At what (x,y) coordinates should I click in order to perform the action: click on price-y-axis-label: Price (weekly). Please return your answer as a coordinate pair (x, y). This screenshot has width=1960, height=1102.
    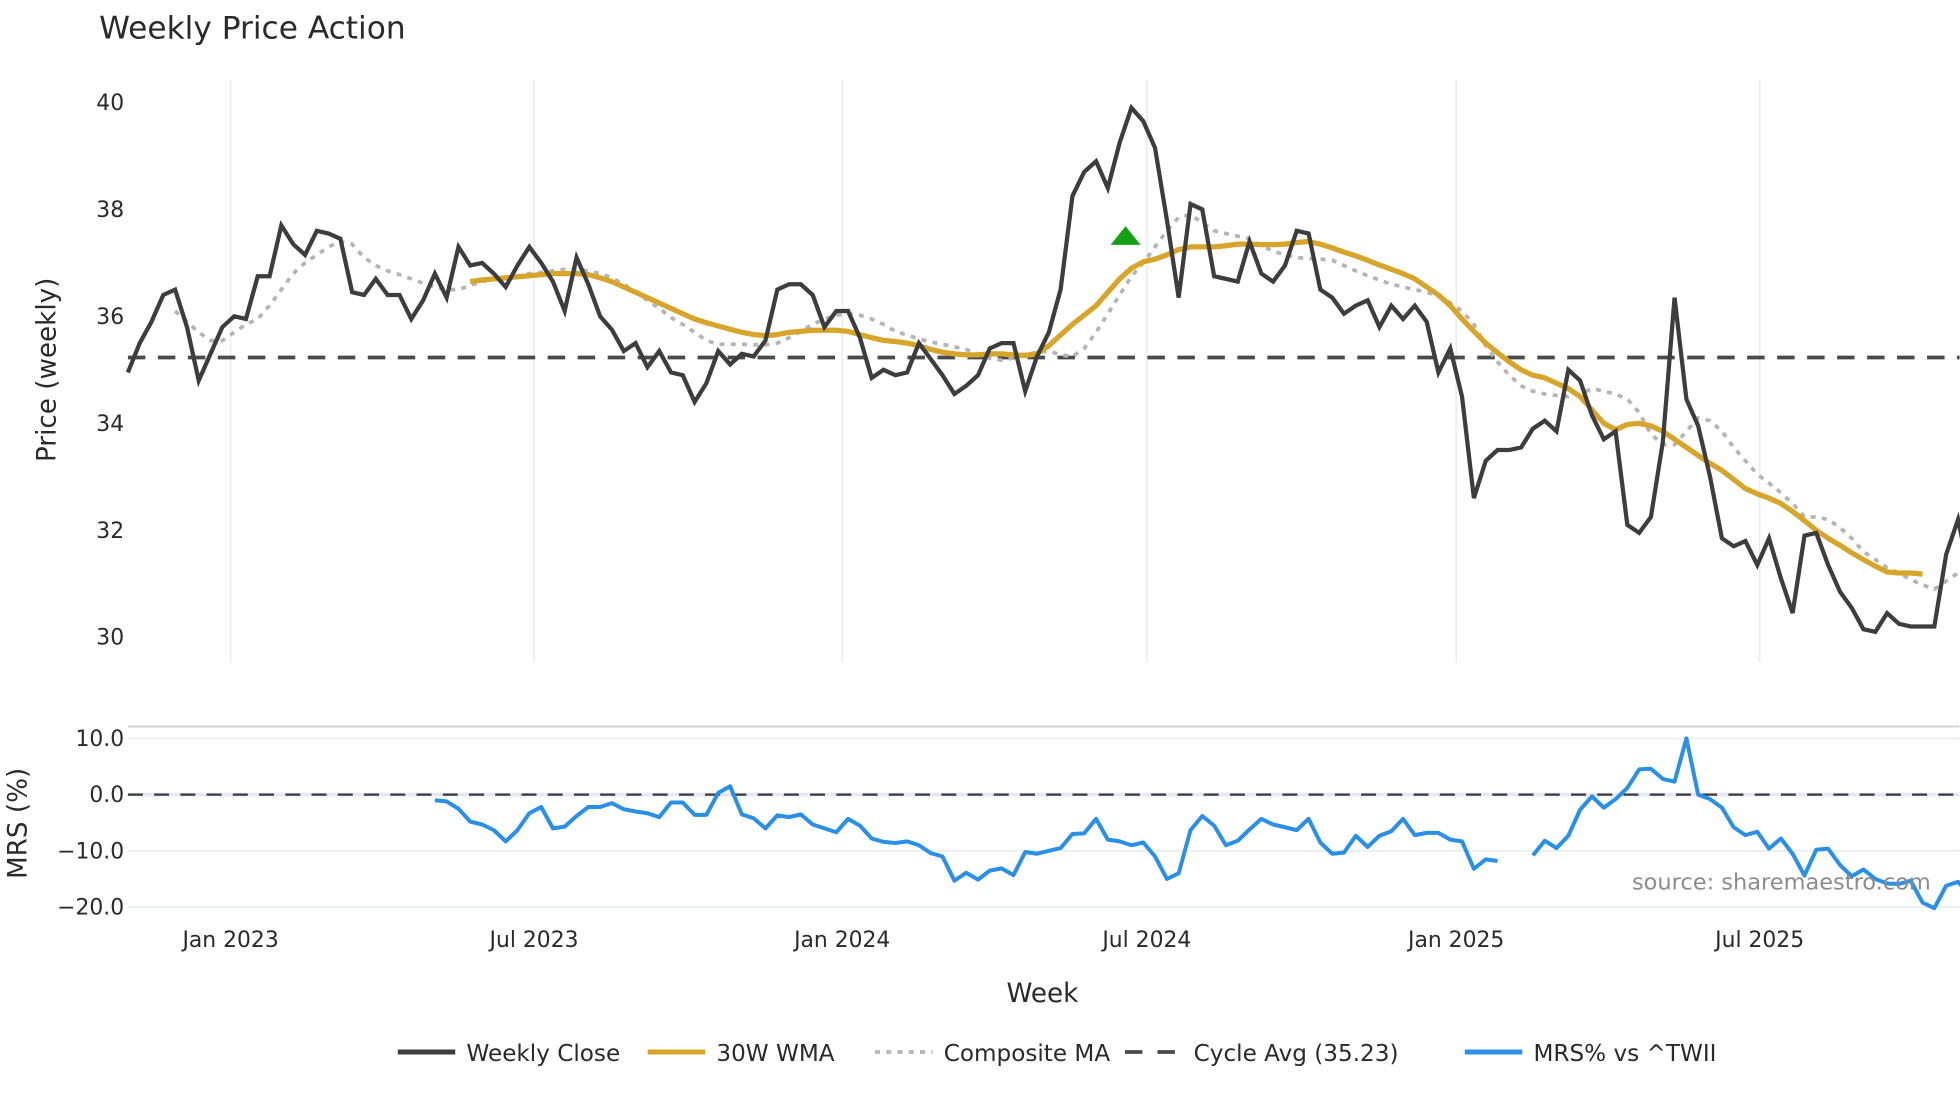
    Looking at the image, I should click on (47, 370).